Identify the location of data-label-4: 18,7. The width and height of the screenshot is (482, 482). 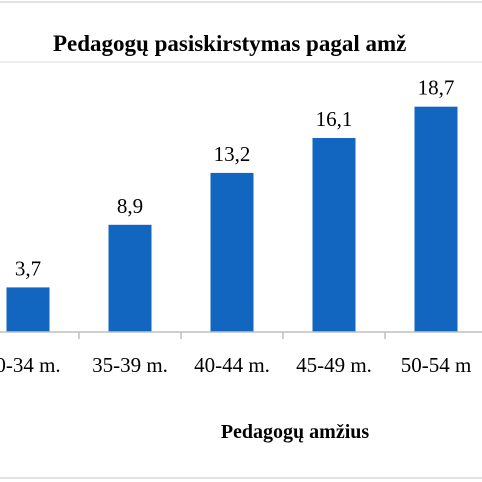
(436, 88).